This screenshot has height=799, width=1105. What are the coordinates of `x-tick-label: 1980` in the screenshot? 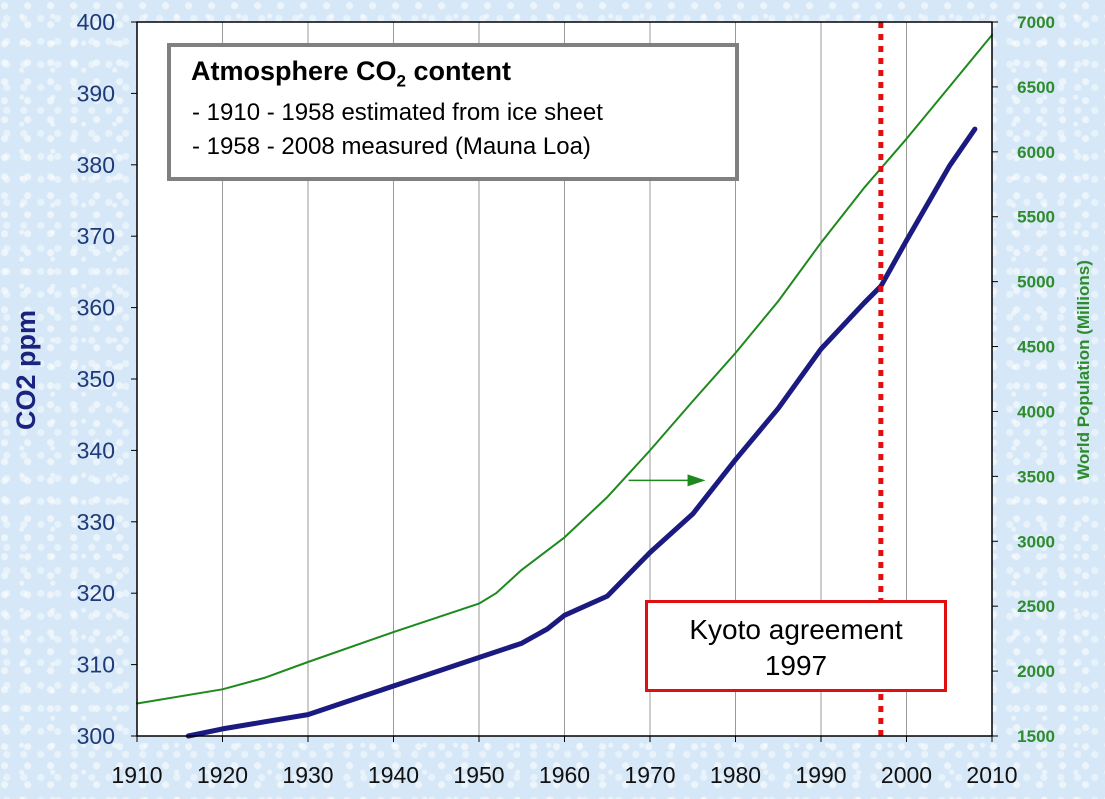 It's located at (735, 775).